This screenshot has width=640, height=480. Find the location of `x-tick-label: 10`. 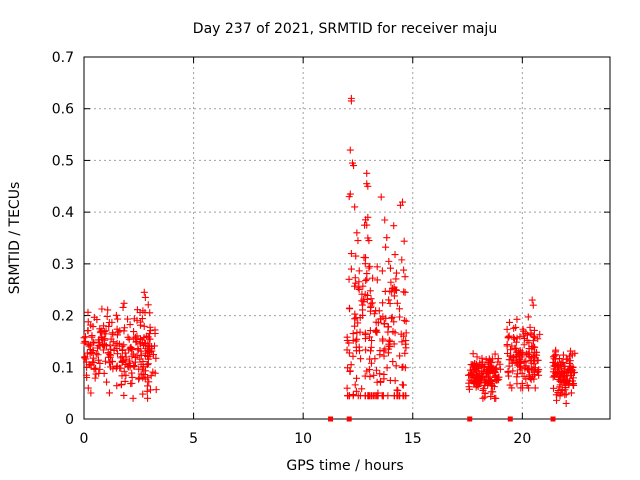

x-tick-label: 10 is located at coordinates (303, 439).